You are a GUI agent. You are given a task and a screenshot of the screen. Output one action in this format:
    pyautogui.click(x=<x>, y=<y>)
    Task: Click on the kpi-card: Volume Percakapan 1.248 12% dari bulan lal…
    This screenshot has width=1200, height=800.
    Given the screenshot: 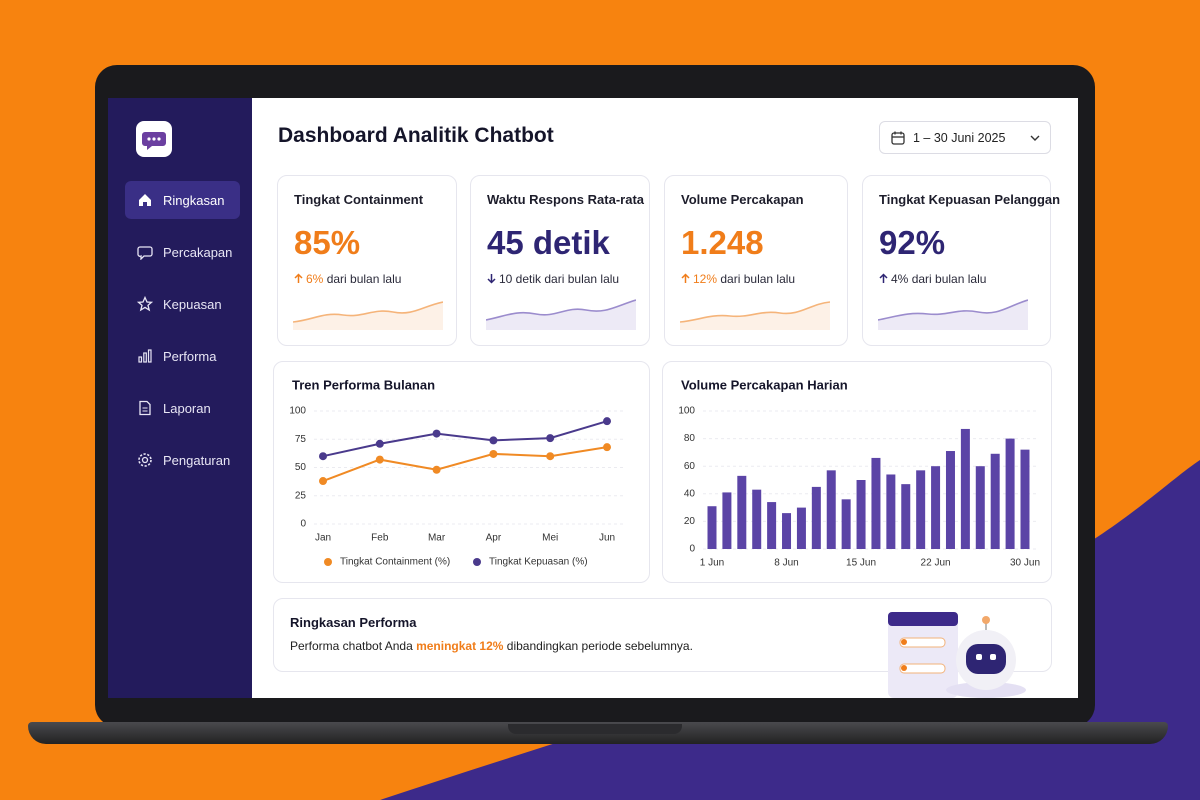 What is the action you would take?
    pyautogui.click(x=756, y=260)
    